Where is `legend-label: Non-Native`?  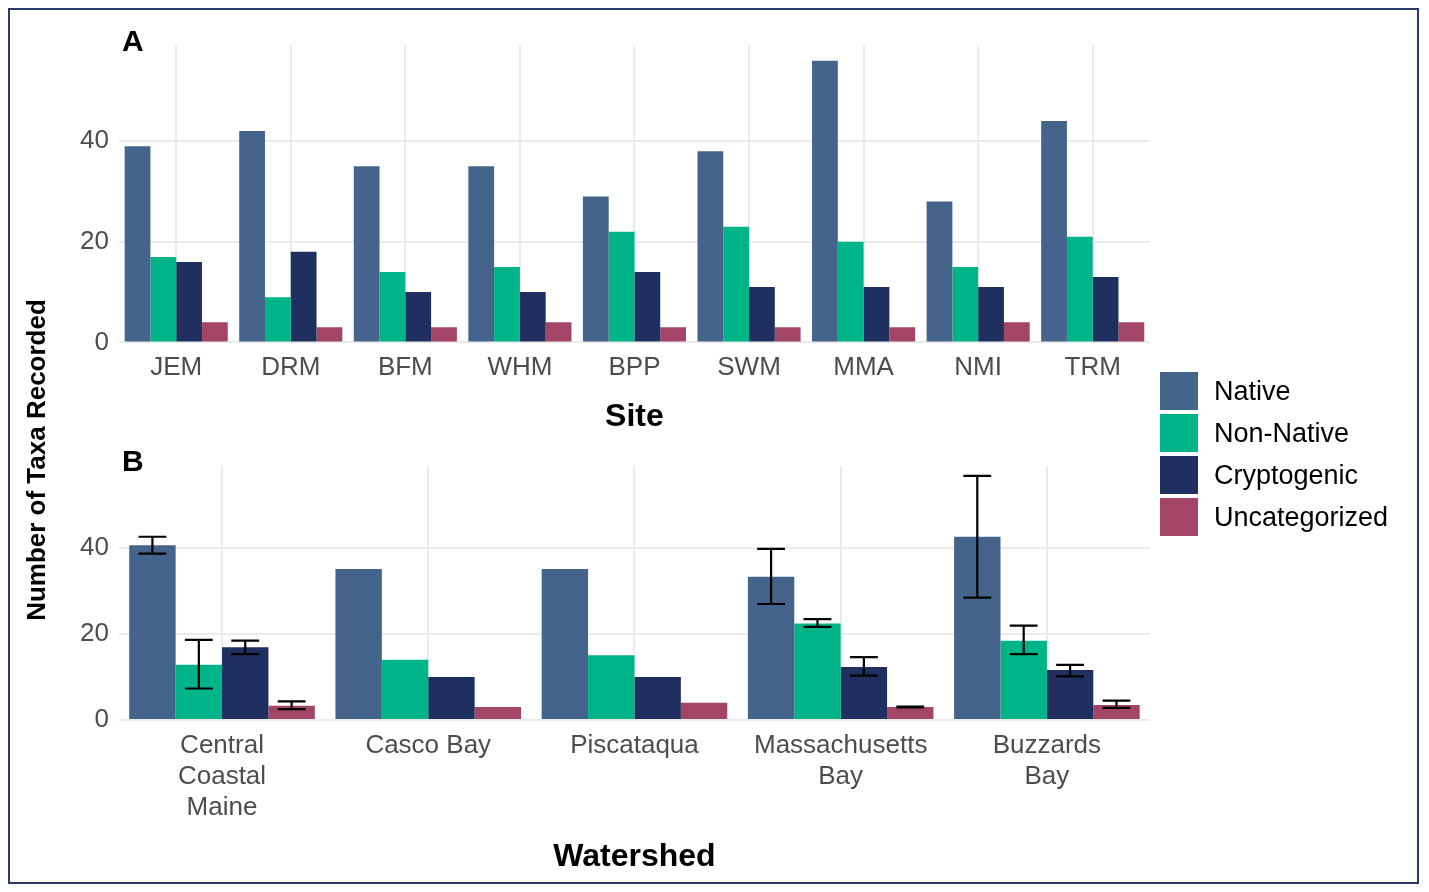
legend-label: Non-Native is located at coordinates (1282, 433).